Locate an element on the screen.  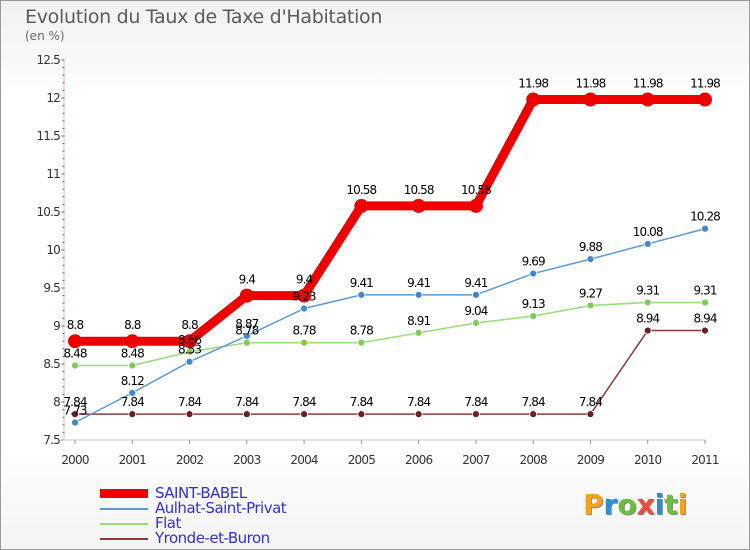
data-label: 8.87 is located at coordinates (246, 324).